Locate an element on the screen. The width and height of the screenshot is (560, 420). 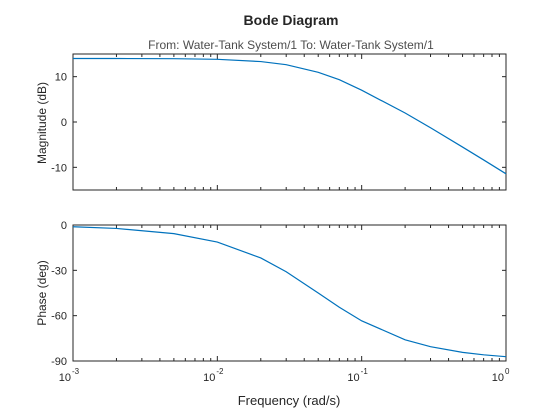
xtick-label-exponent: 0 is located at coordinates (507, 371).